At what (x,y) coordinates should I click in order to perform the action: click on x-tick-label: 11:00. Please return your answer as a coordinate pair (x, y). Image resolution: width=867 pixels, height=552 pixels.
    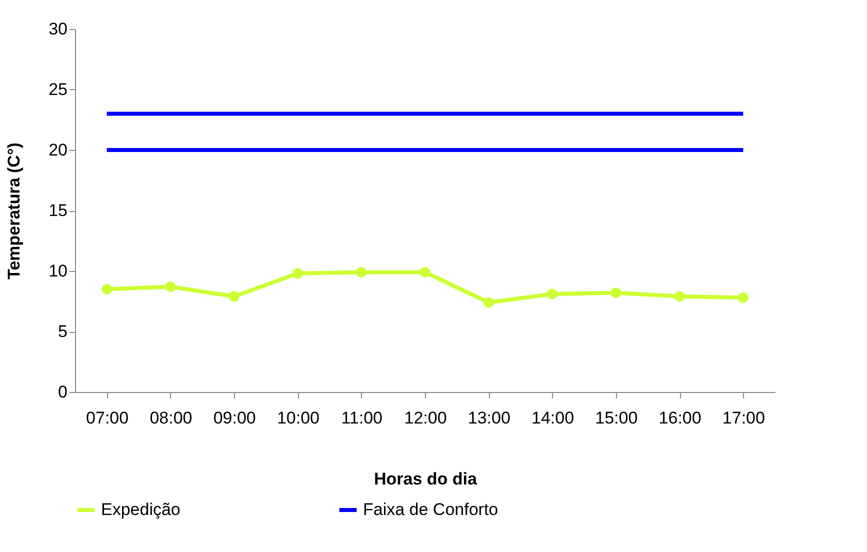
    Looking at the image, I should click on (362, 418).